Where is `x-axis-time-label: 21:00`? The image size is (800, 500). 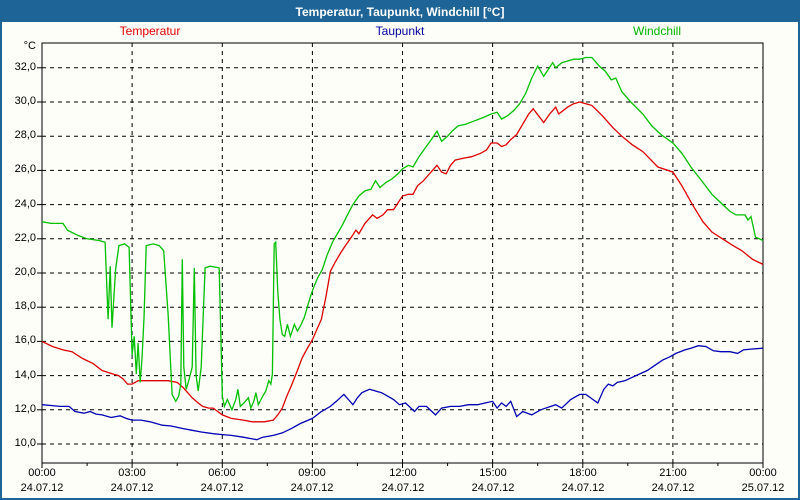
x-axis-time-label: 21:00 is located at coordinates (673, 473).